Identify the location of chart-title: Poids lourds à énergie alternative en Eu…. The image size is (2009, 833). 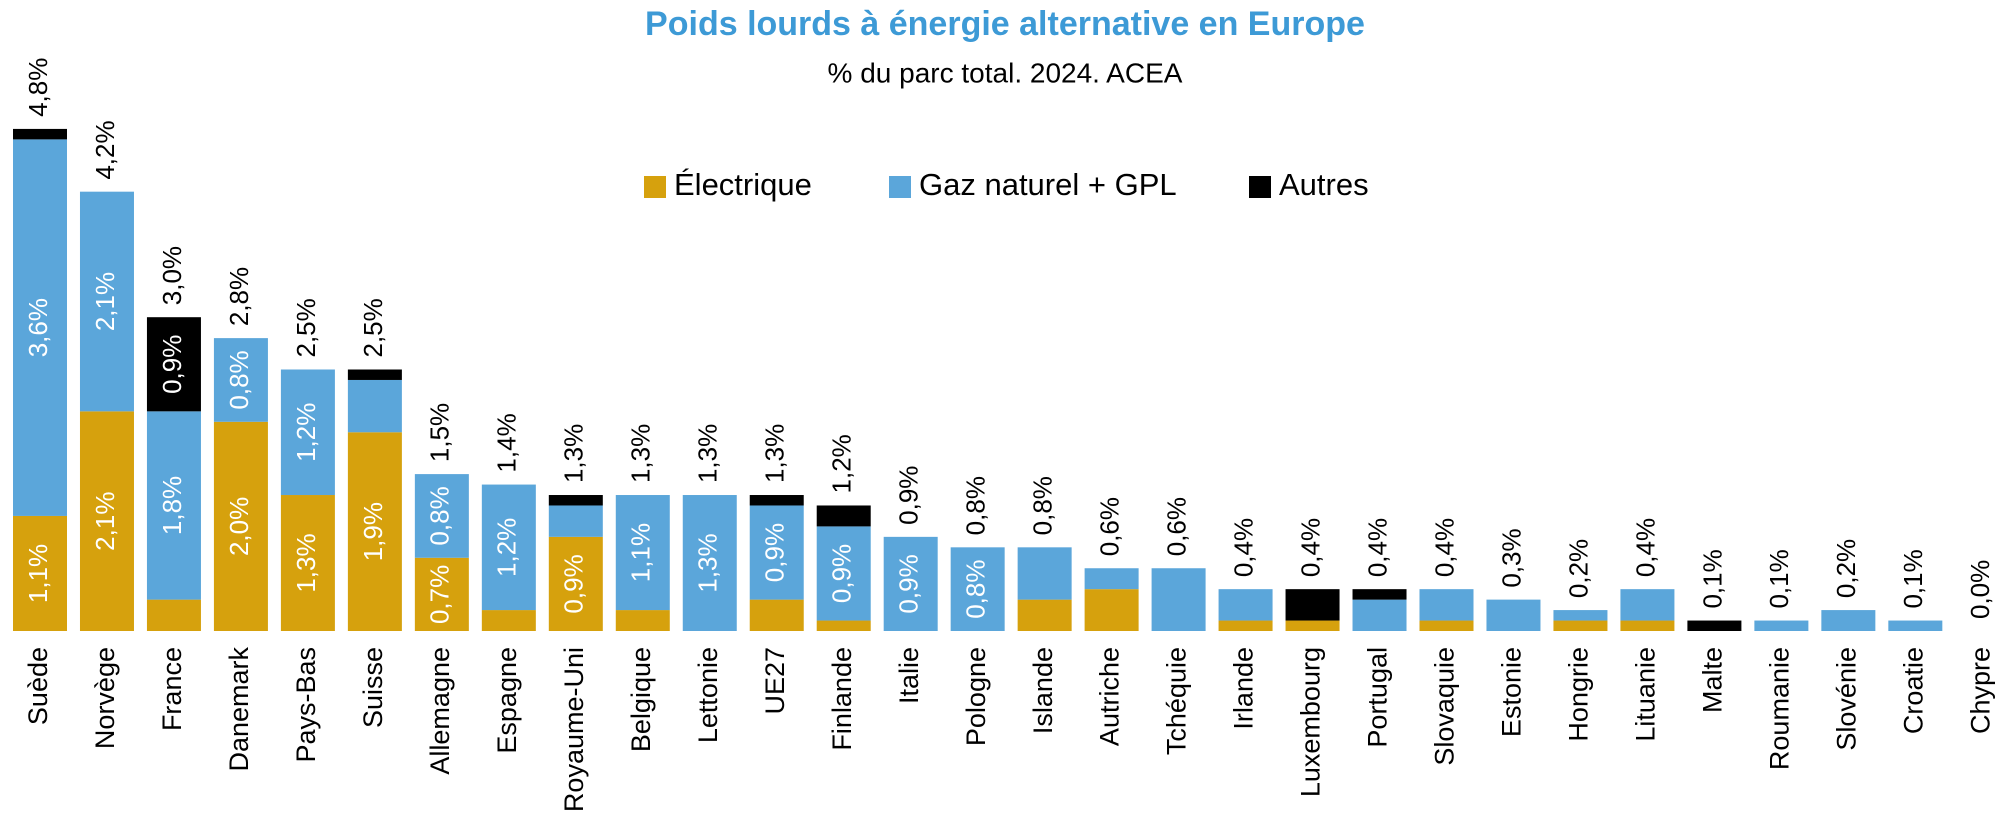
(1005, 24).